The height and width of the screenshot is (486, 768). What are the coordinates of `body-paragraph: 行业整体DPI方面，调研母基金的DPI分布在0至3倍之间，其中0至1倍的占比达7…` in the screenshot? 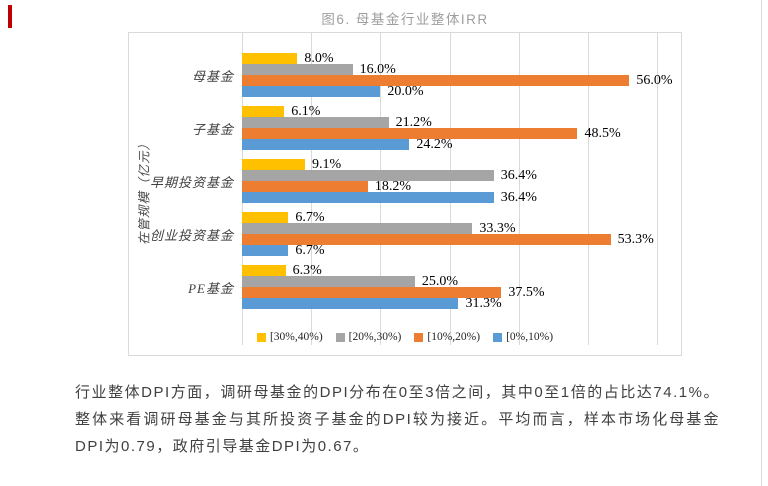 It's located at (397, 419).